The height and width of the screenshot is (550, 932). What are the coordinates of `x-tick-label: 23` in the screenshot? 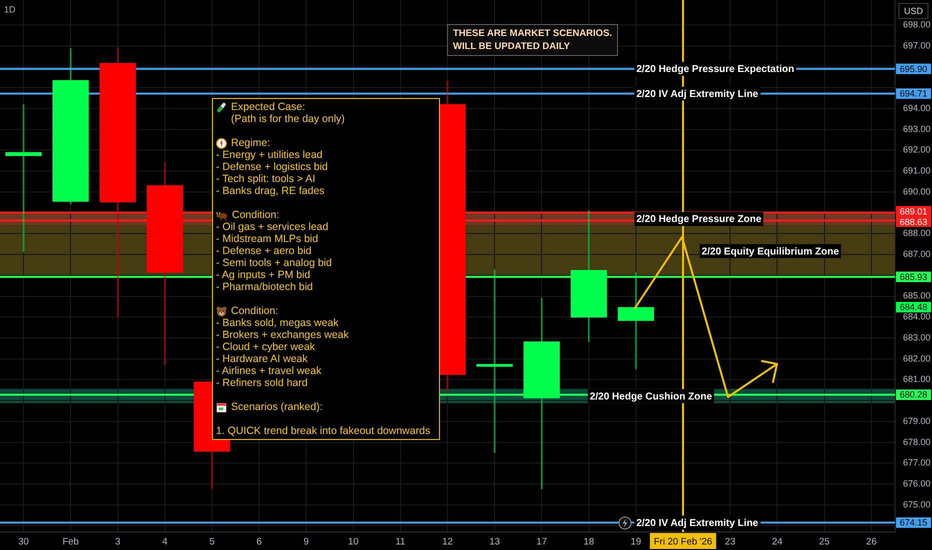 It's located at (730, 542).